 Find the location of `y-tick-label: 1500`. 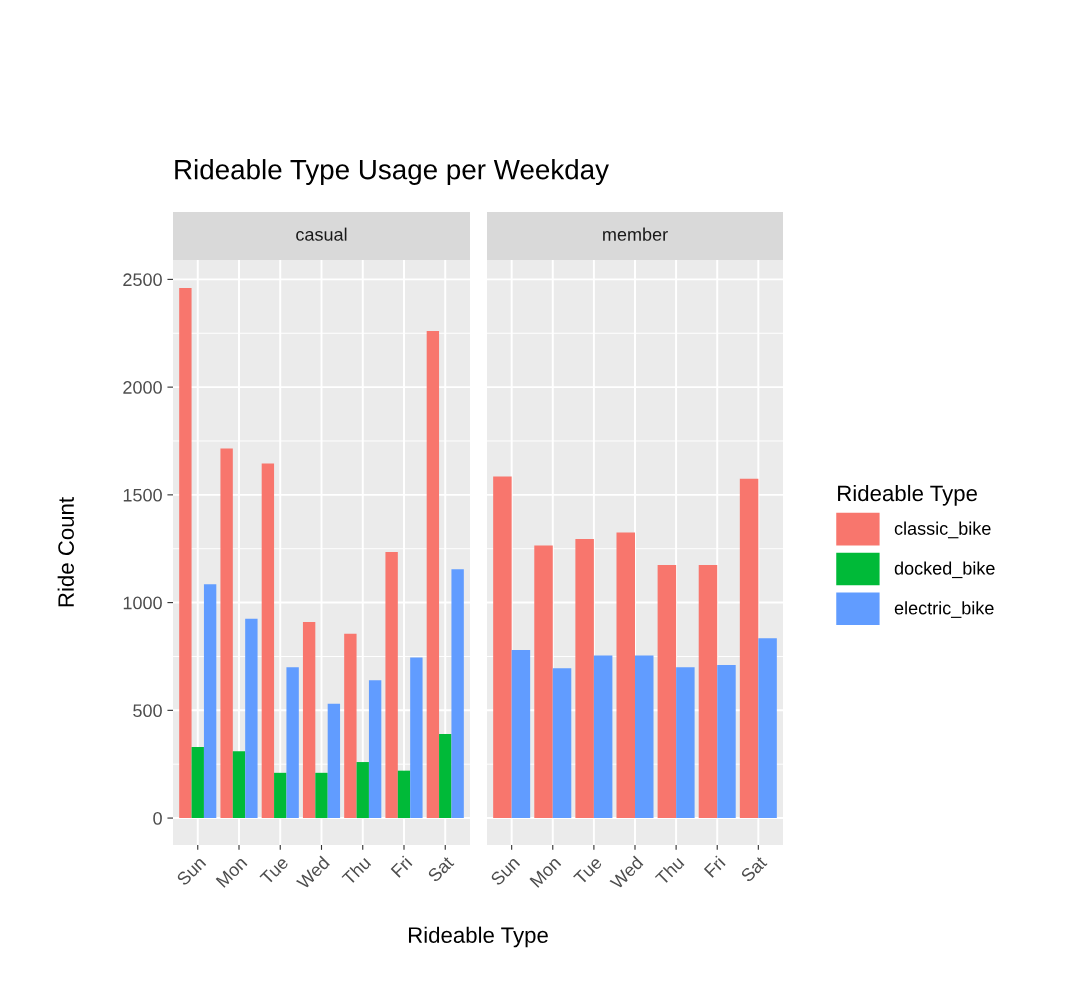

y-tick-label: 1500 is located at coordinates (142, 495).